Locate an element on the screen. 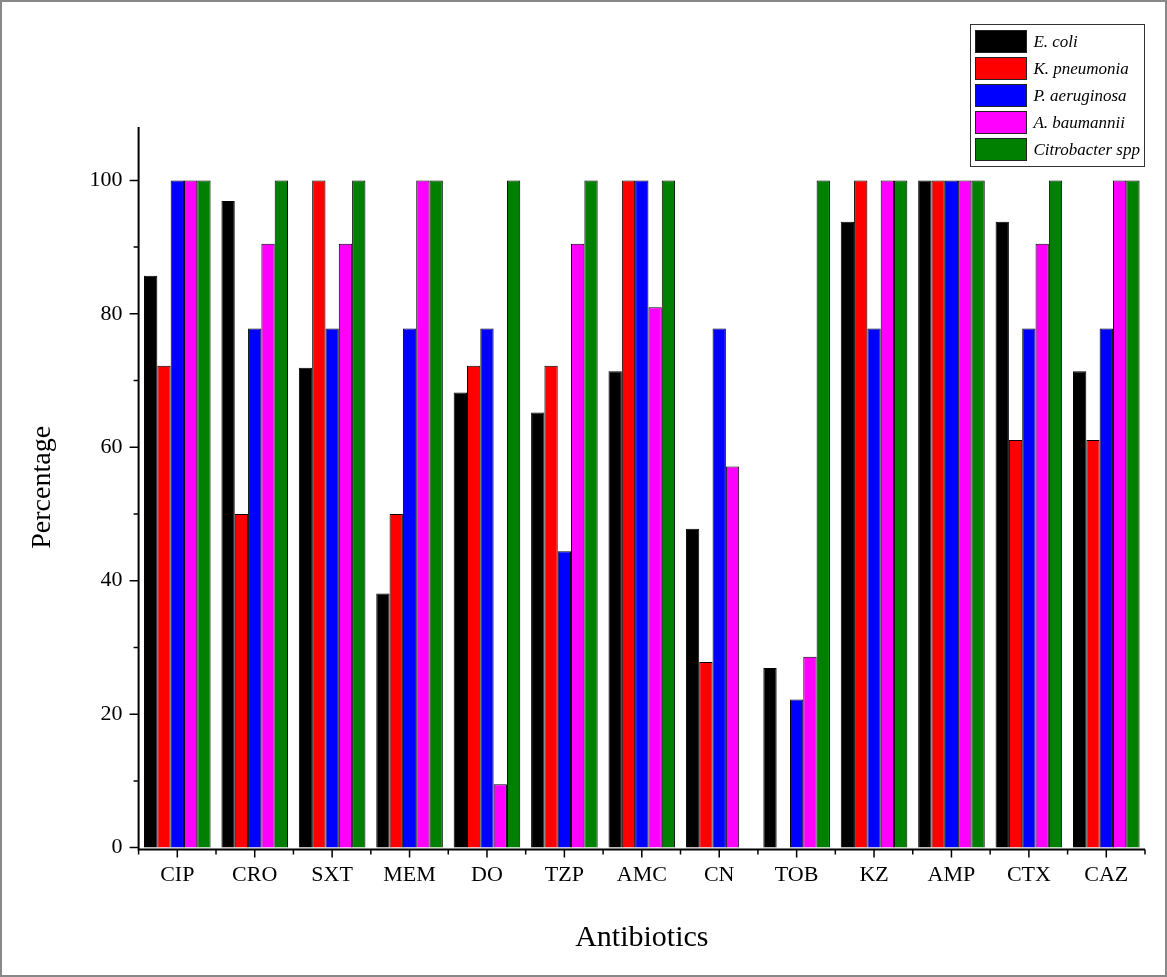  x-axis-title: Antibiotics is located at coordinates (642, 935).